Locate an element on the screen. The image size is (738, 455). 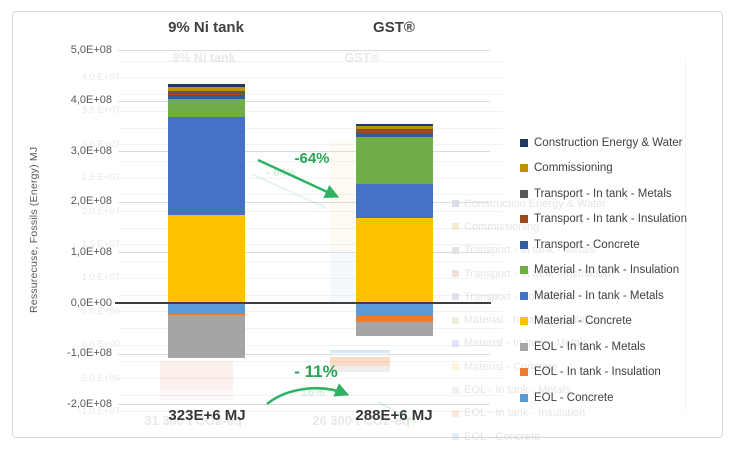
ghost-total-left: 31 300 t CO2-eq is located at coordinates (193, 420).